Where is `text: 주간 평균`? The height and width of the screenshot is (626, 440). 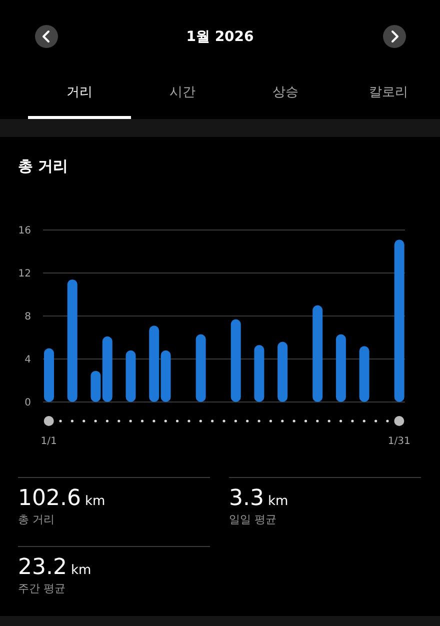 text: 주간 평균 is located at coordinates (42, 588).